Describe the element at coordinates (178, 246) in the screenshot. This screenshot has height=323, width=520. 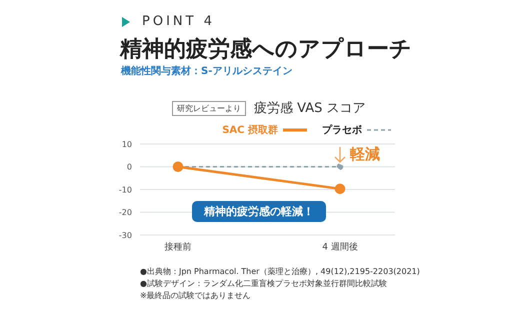
I see `x-tick-label: 接種前` at that location.